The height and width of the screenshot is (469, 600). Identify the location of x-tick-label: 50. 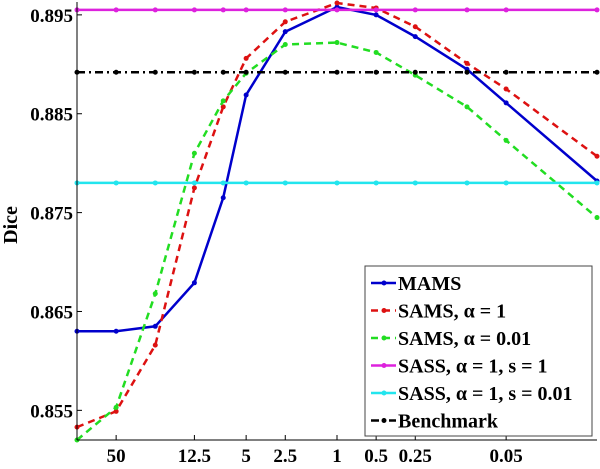
(116, 455).